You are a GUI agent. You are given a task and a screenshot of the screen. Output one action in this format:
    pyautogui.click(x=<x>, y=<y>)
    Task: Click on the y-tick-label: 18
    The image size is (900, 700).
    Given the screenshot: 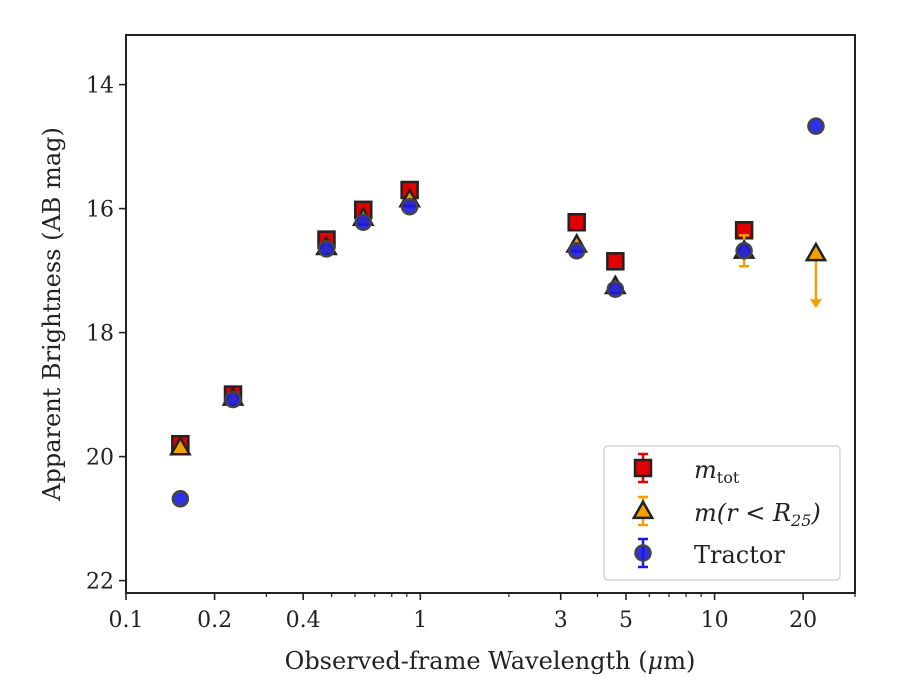 What is the action you would take?
    pyautogui.click(x=100, y=334)
    